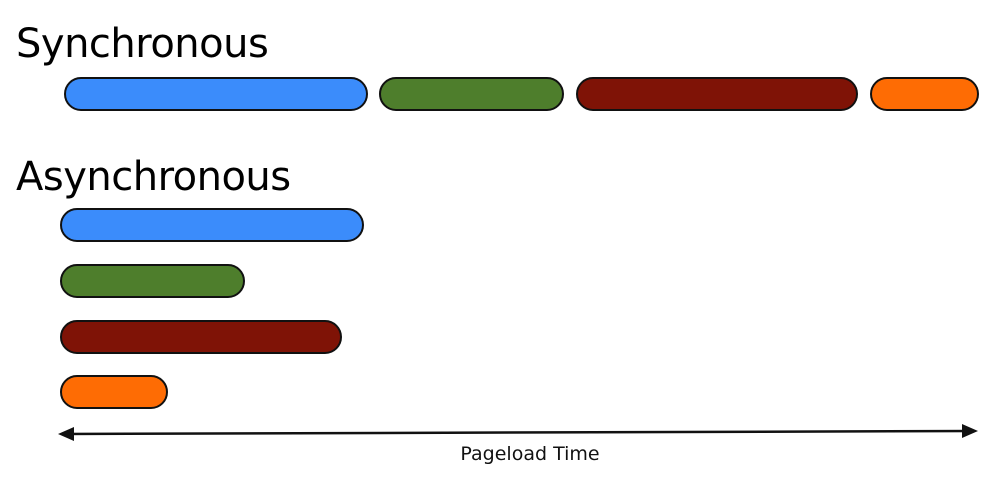  I want to click on pageload-time-label: Pageload Time, so click(530, 454).